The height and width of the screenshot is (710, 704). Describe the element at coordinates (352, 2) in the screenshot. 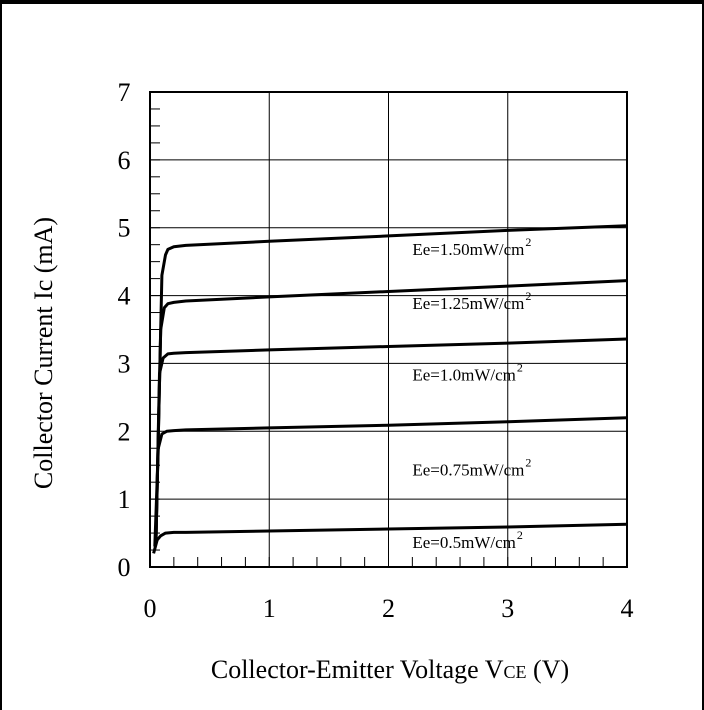

I see `frame-top-border` at that location.